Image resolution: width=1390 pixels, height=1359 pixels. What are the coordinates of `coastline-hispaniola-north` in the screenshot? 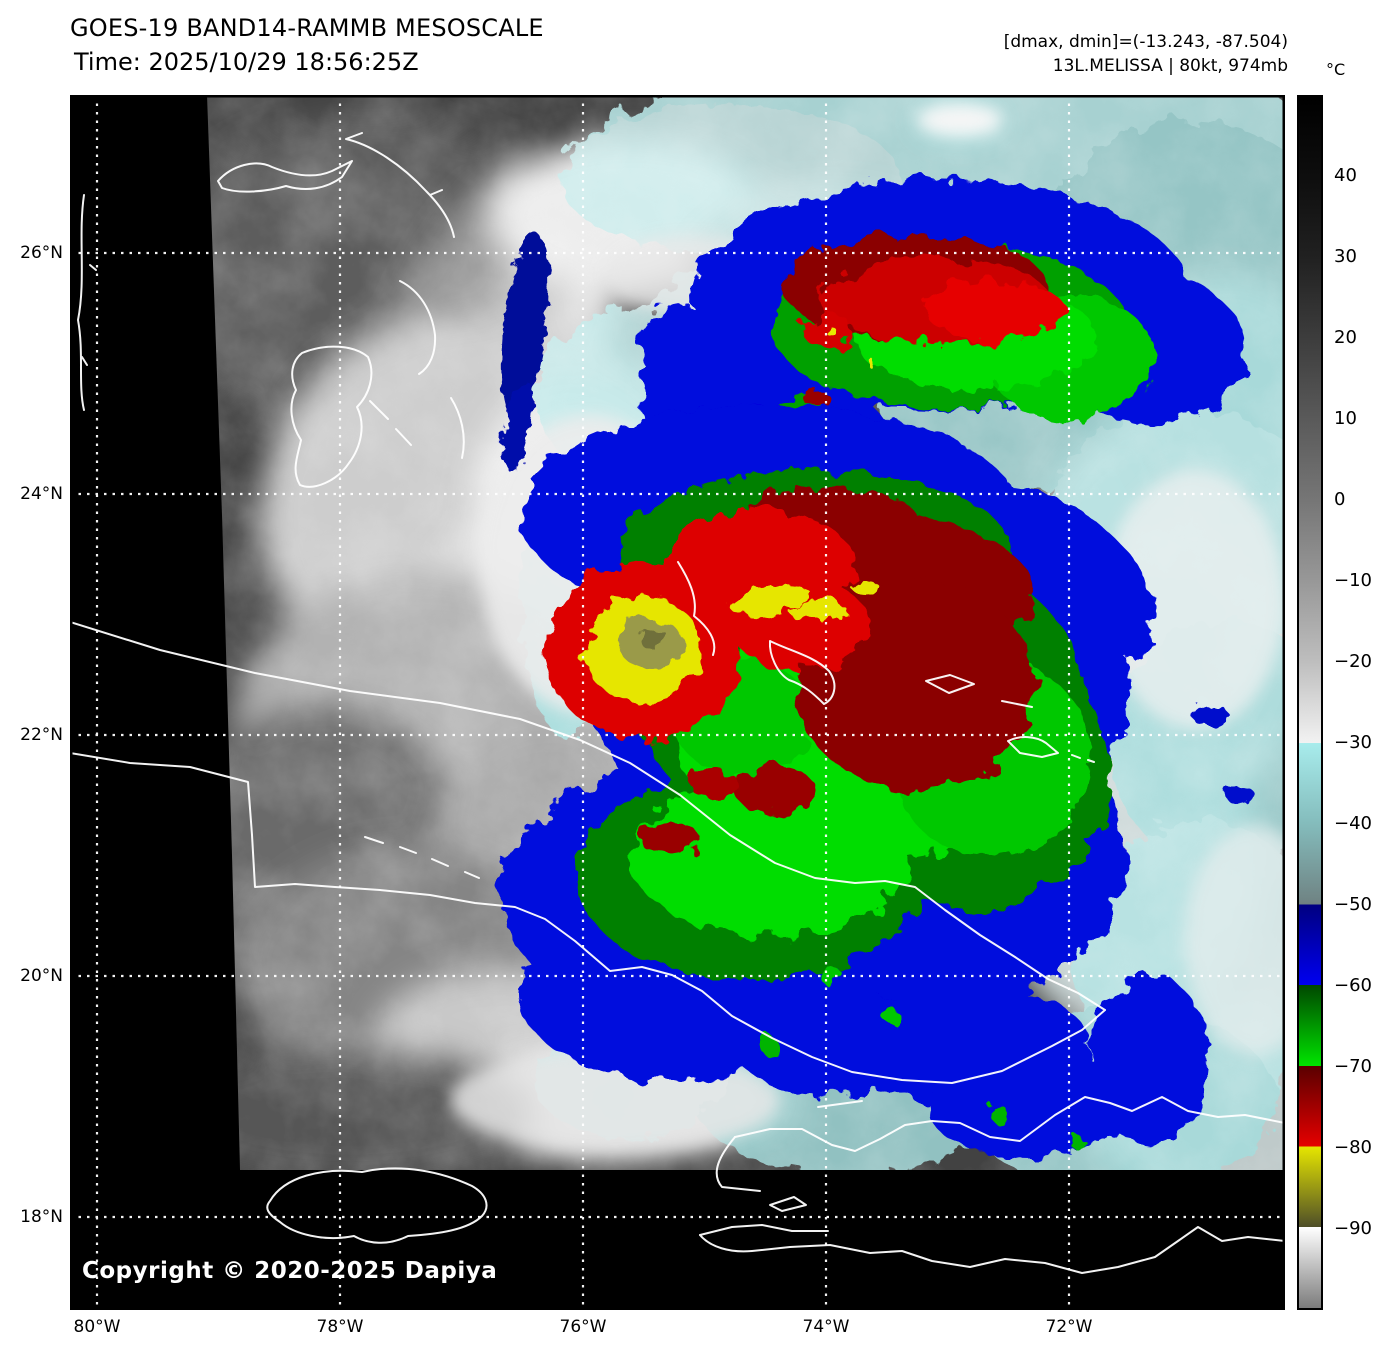 It's located at (1009, 1124).